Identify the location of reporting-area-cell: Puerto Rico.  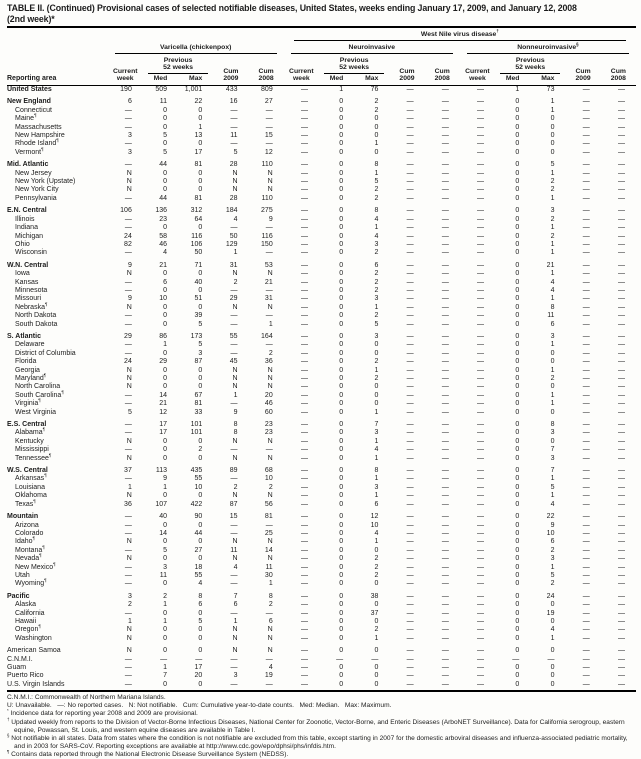
(25, 676).